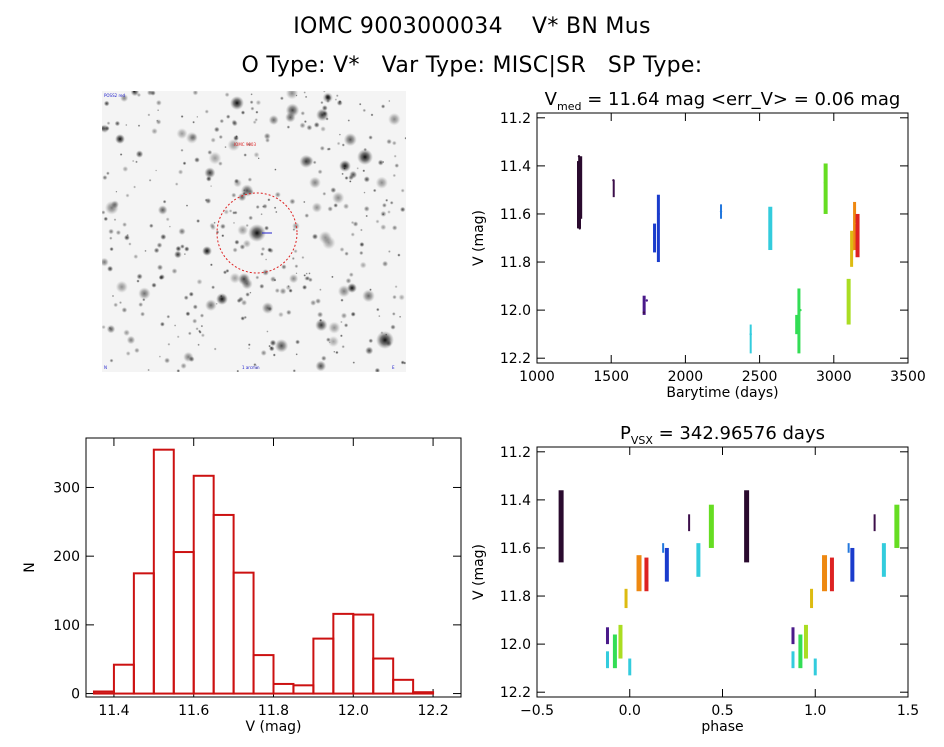  What do you see at coordinates (353, 711) in the screenshot?
I see `histogram-xtick-label: 12.0` at bounding box center [353, 711].